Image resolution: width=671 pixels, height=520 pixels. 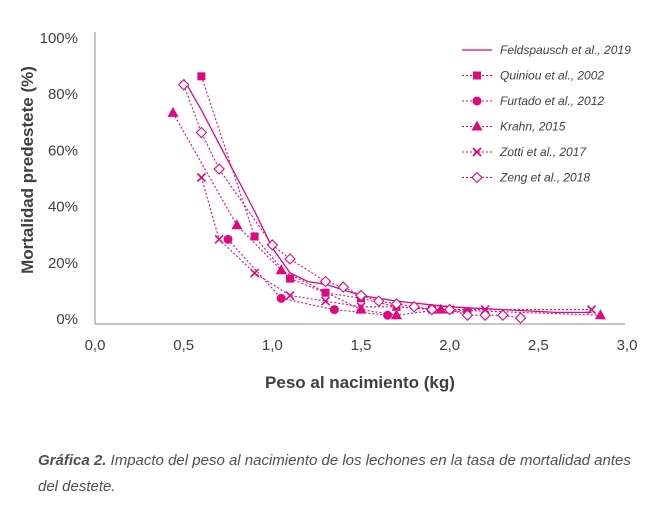 What do you see at coordinates (67, 319) in the screenshot?
I see `y-tick-label: 0%` at bounding box center [67, 319].